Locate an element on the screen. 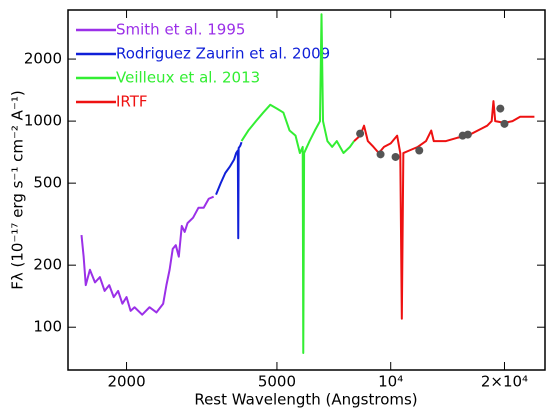  legend-label: IRTF is located at coordinates (132, 102).